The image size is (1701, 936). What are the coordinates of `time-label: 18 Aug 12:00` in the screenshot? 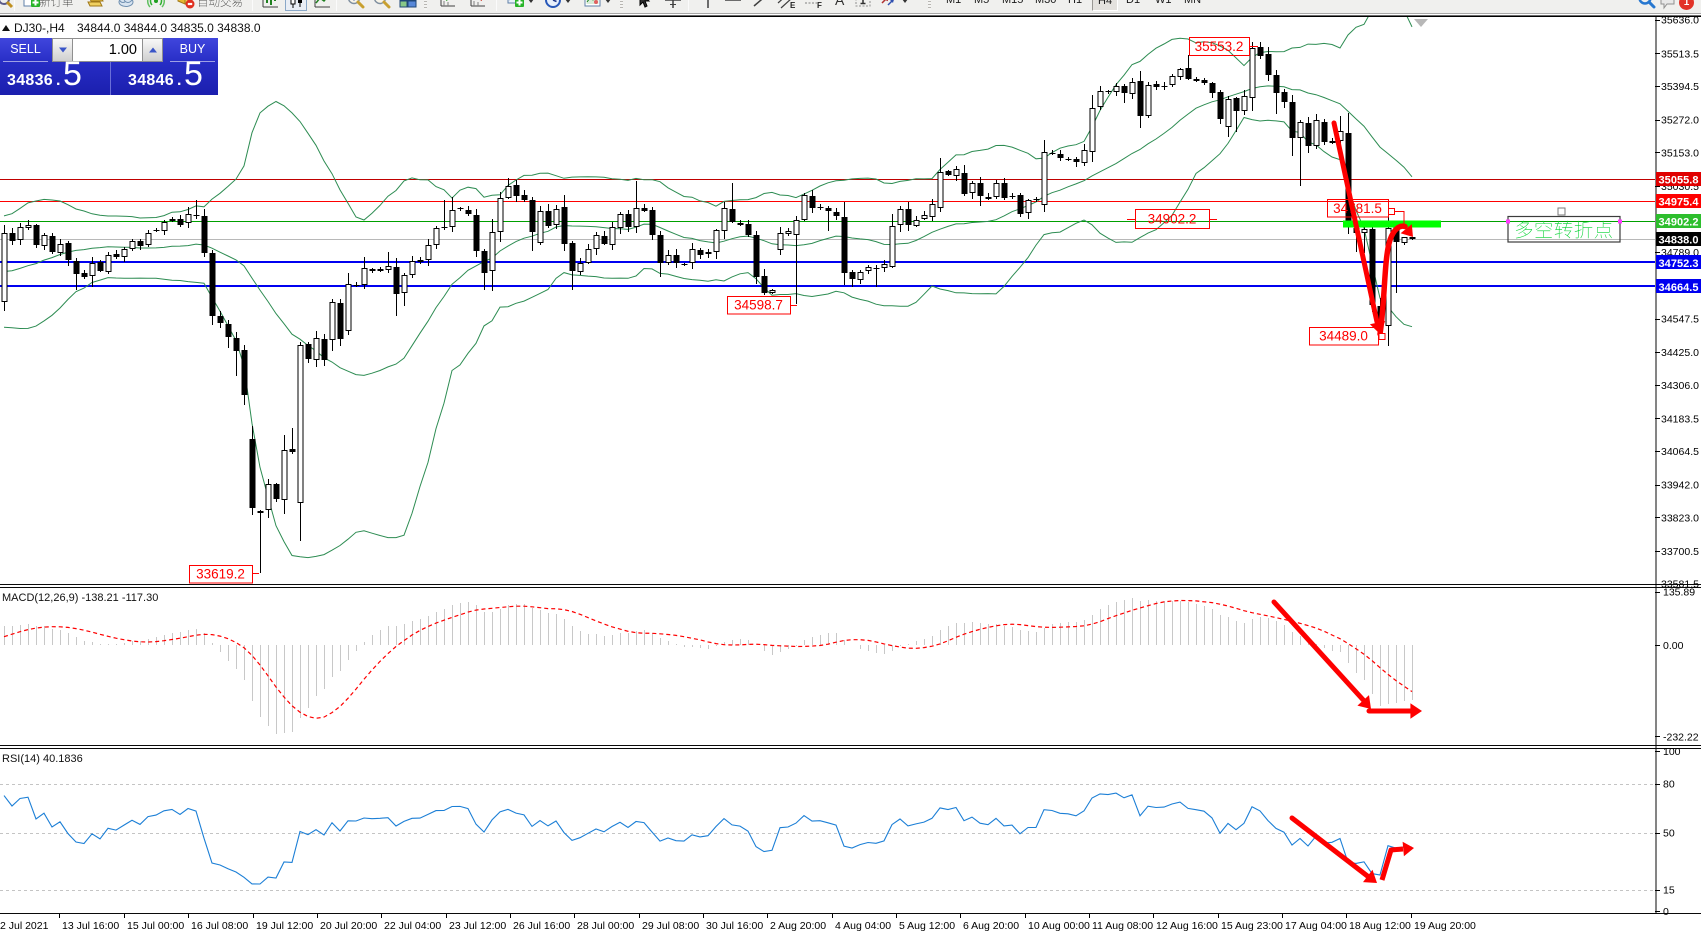 It's located at (1380, 926).